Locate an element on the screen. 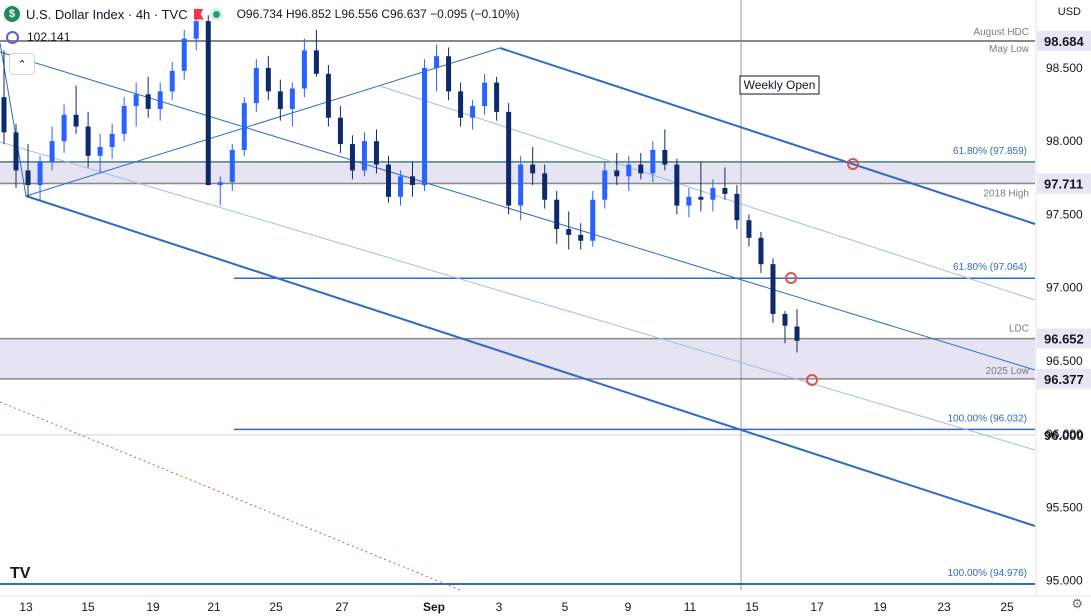 The height and width of the screenshot is (616, 1091). price-tick-96-500: 96.500 is located at coordinates (1064, 361).